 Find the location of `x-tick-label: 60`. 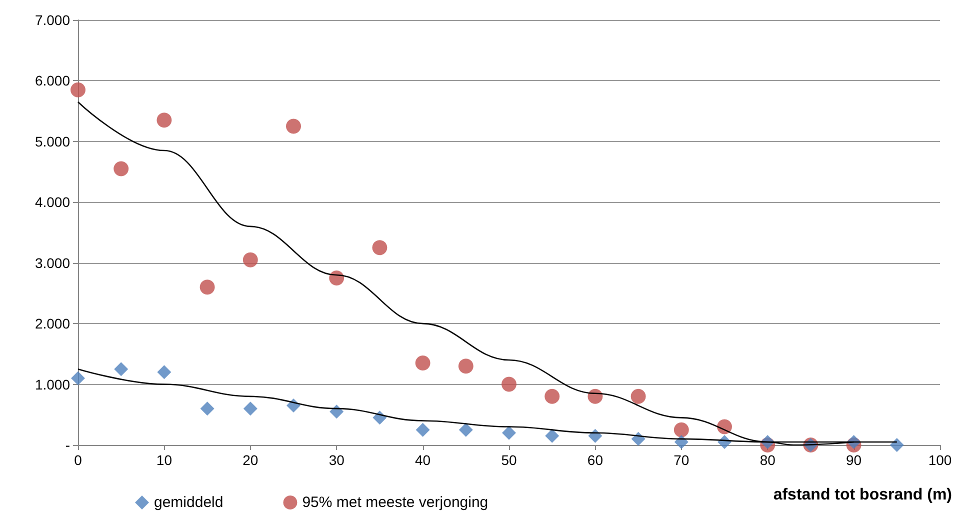

x-tick-label: 60 is located at coordinates (595, 460).